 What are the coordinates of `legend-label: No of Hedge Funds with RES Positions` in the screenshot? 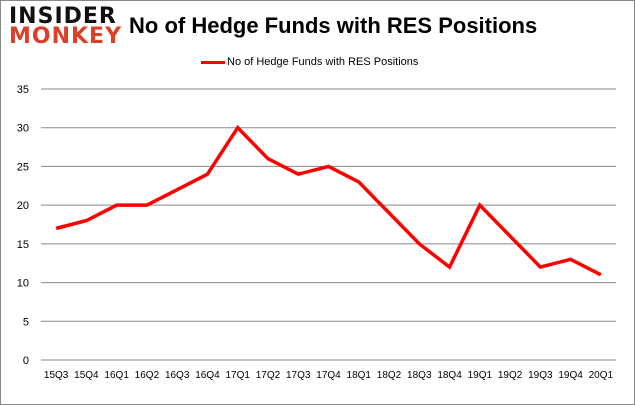 It's located at (323, 62).